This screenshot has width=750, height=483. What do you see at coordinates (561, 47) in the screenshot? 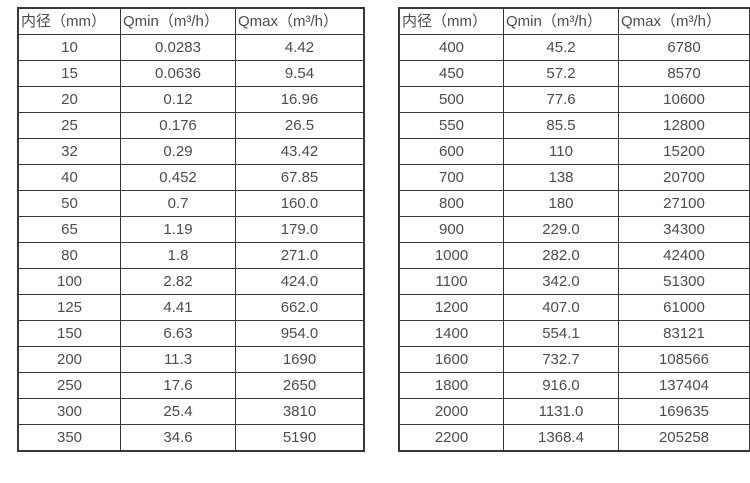
I see `cell-qmin: 45.2` at bounding box center [561, 47].